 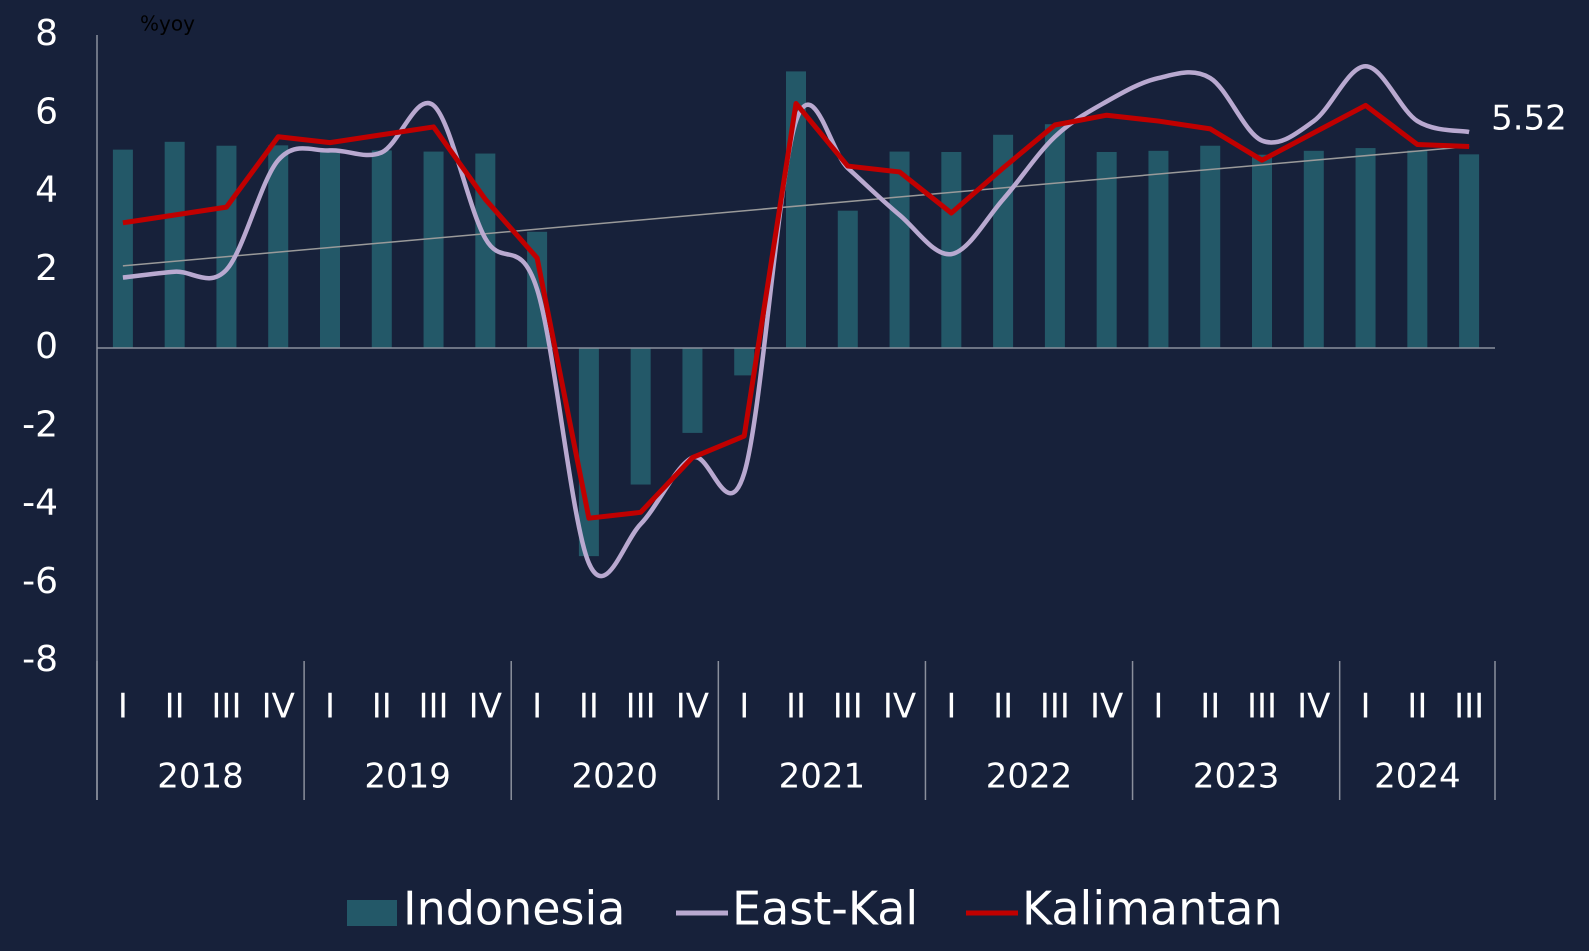 What do you see at coordinates (46, 33) in the screenshot?
I see `y-tick-label: 8` at bounding box center [46, 33].